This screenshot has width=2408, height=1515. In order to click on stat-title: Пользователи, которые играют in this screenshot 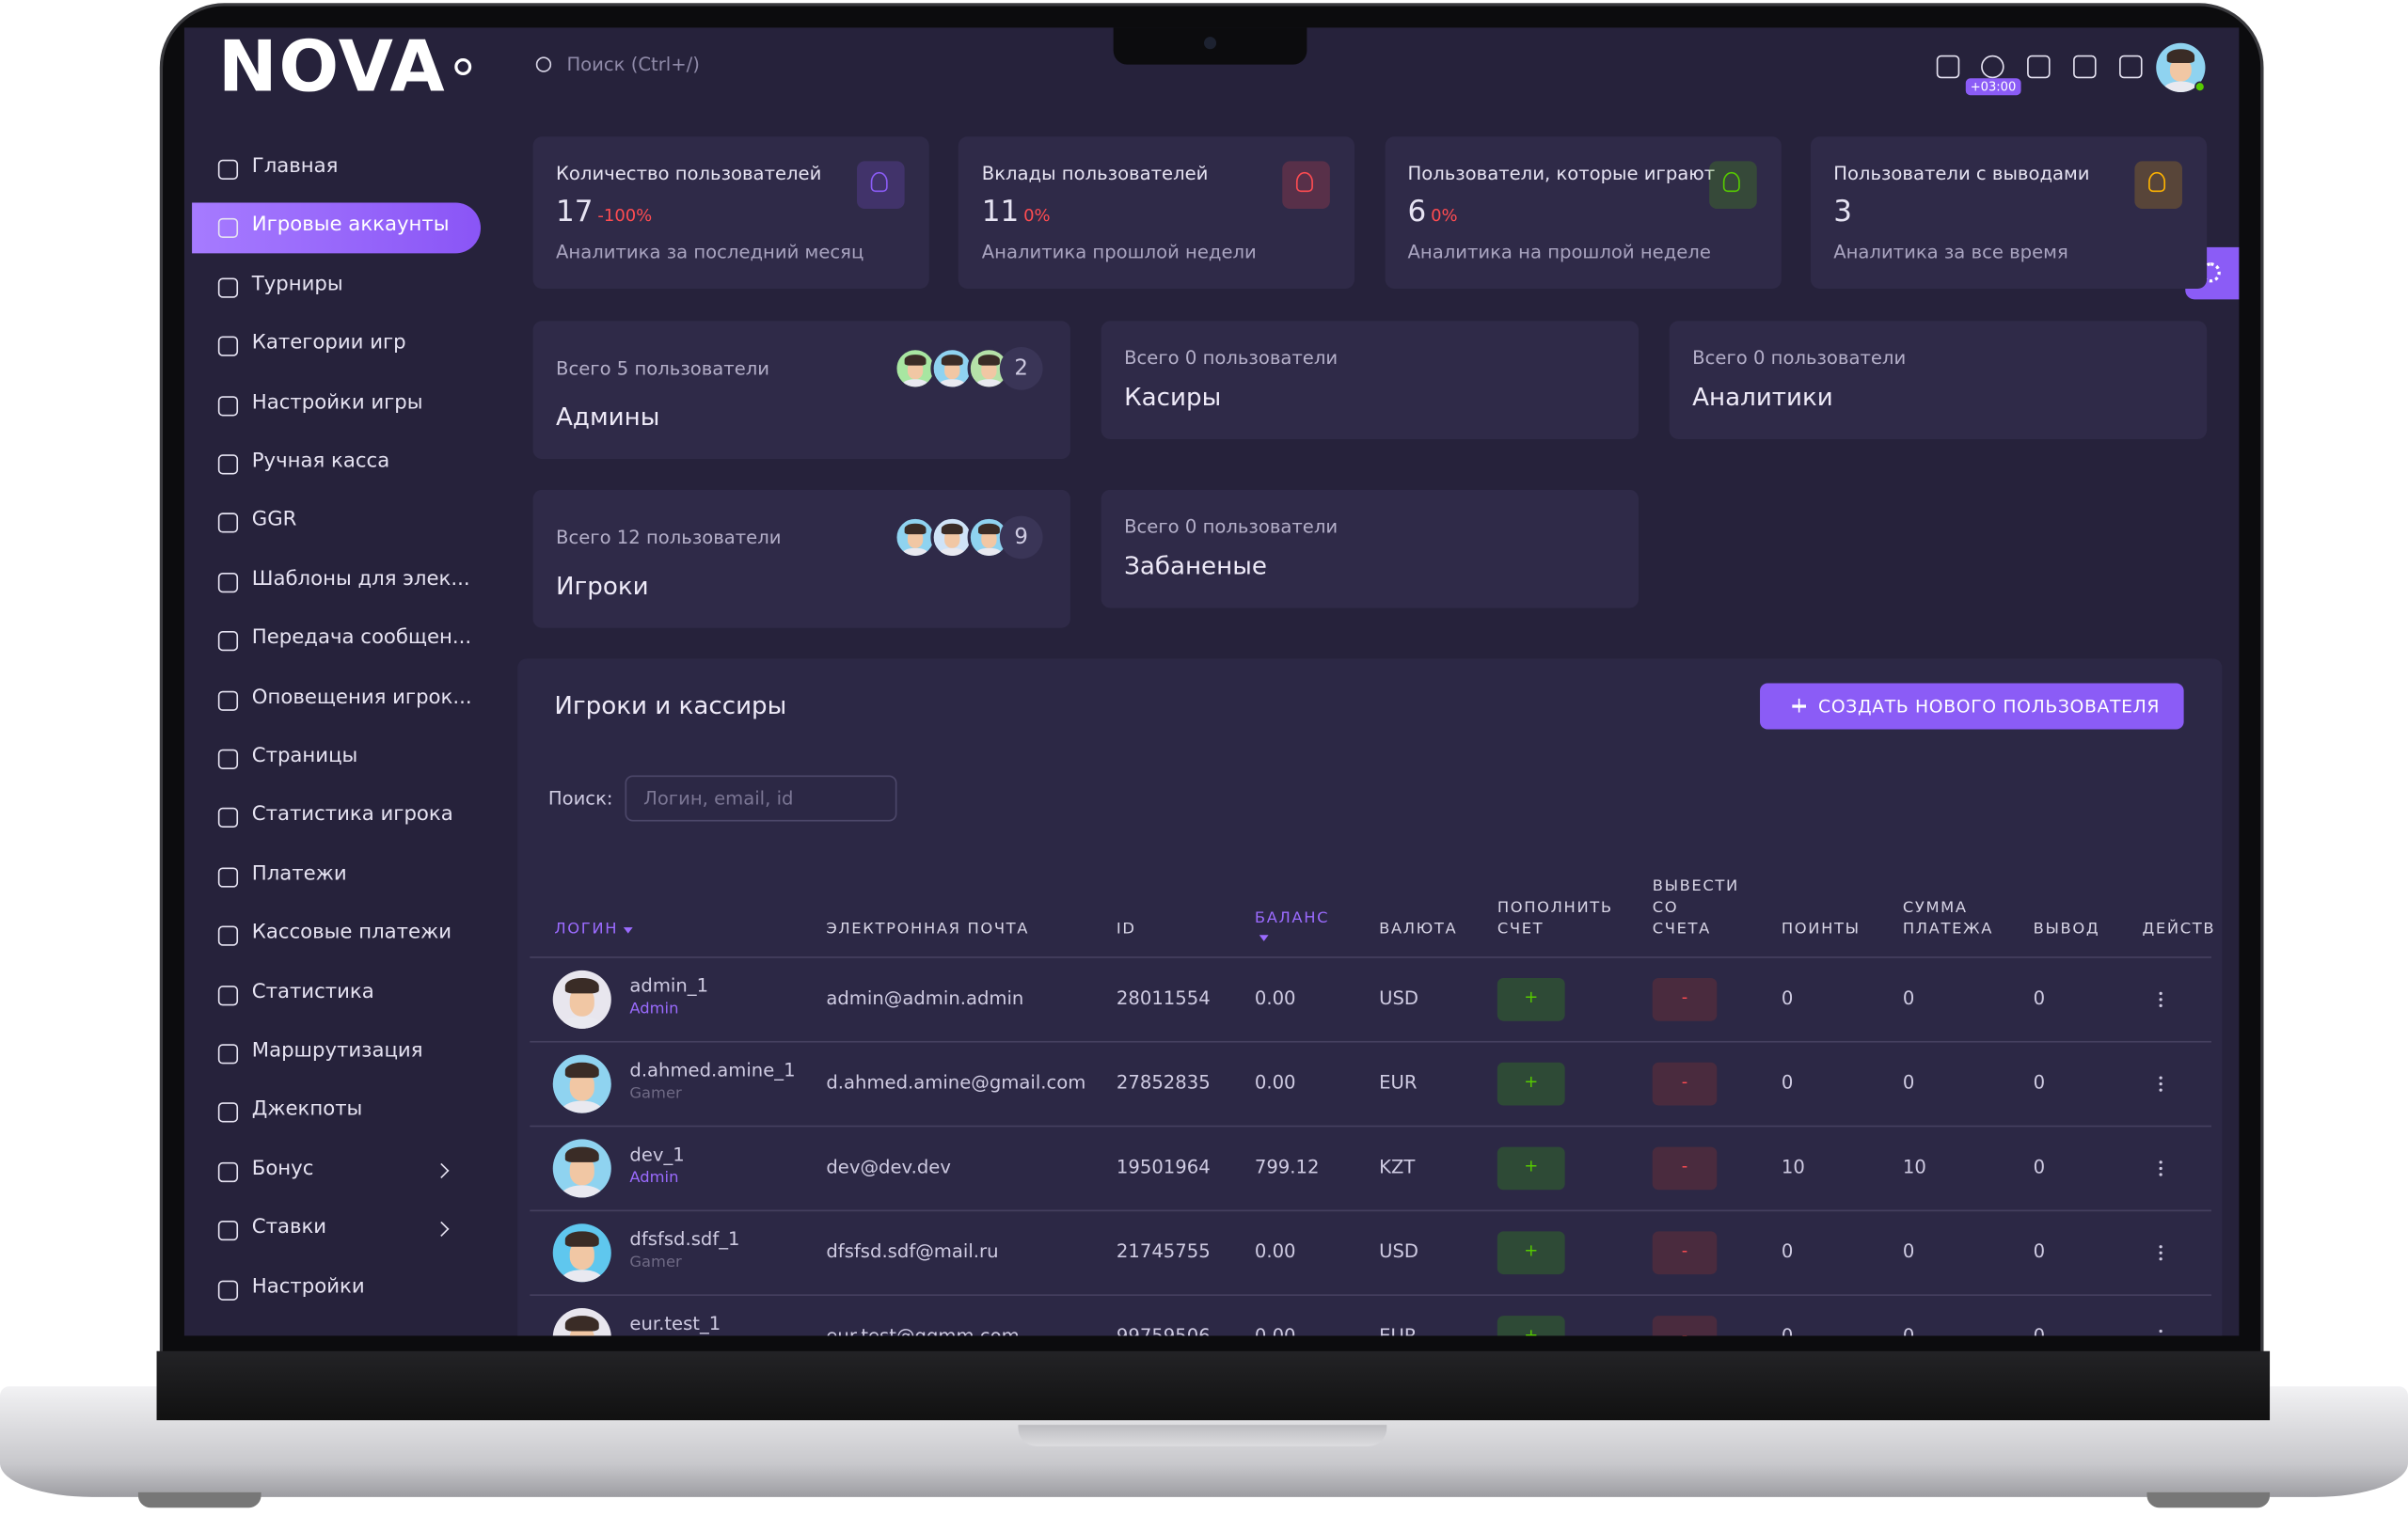, I will do `click(1562, 173)`.